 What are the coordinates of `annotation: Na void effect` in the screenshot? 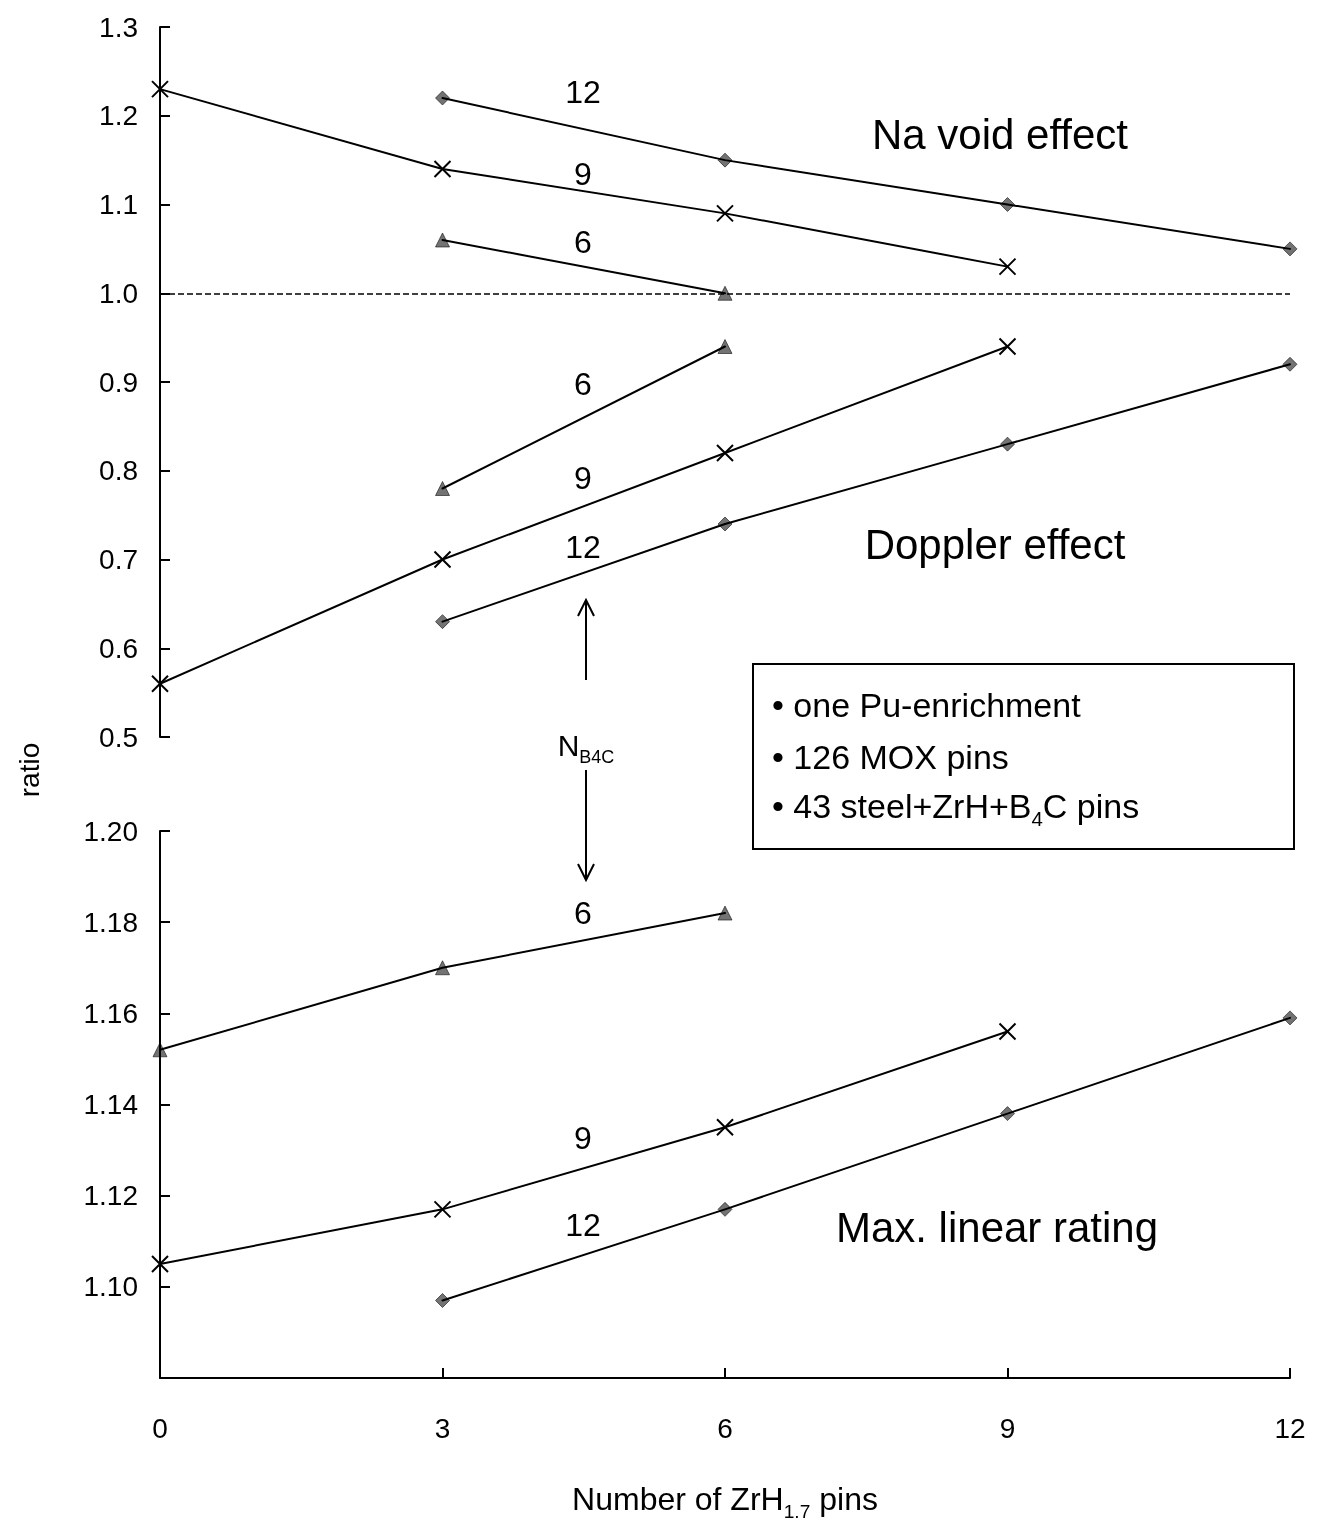 It's located at (1000, 135).